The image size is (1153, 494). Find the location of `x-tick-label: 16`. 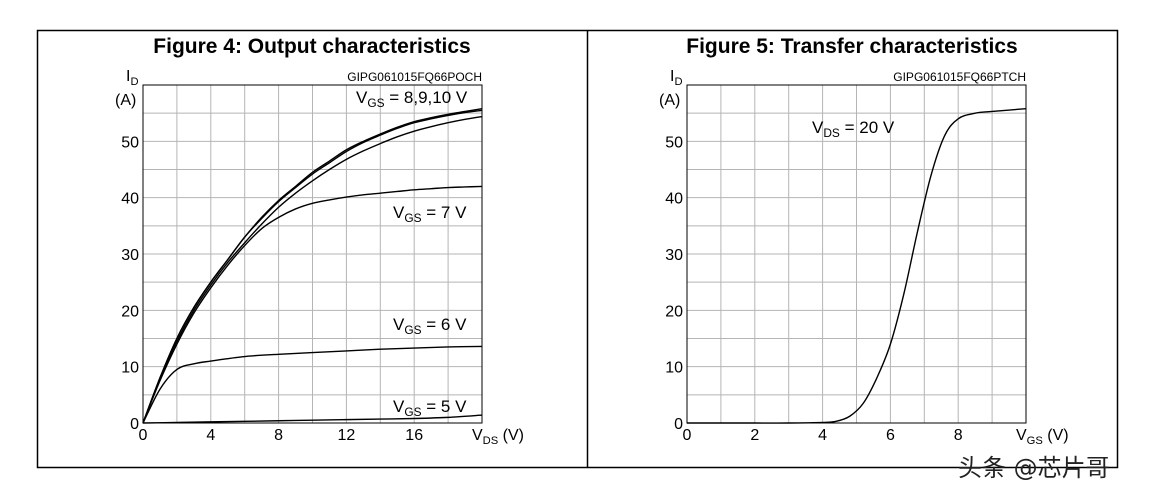

x-tick-label: 16 is located at coordinates (414, 435).